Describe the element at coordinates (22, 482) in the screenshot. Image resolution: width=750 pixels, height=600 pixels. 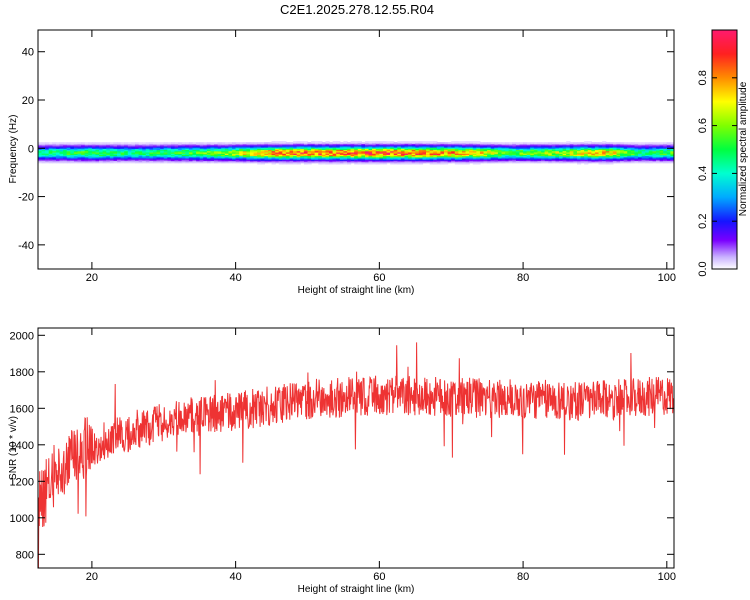
I see `y-tick-label: 1200` at that location.